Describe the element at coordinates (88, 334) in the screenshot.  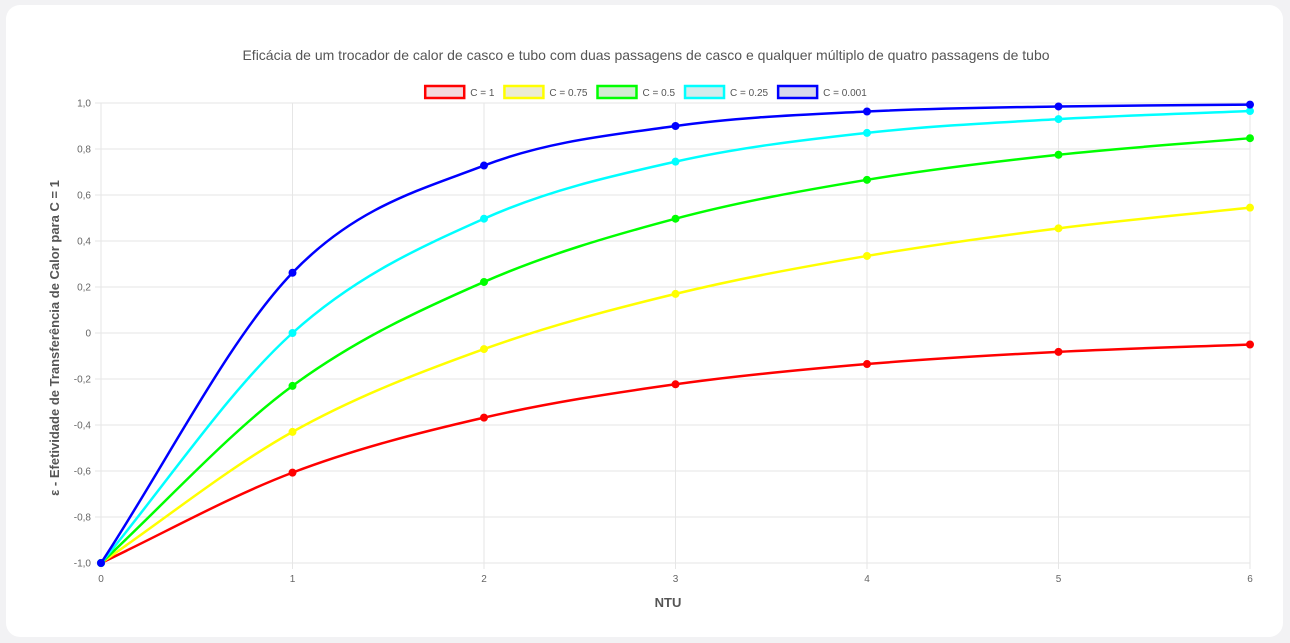
I see `y-tick-label: 0` at that location.